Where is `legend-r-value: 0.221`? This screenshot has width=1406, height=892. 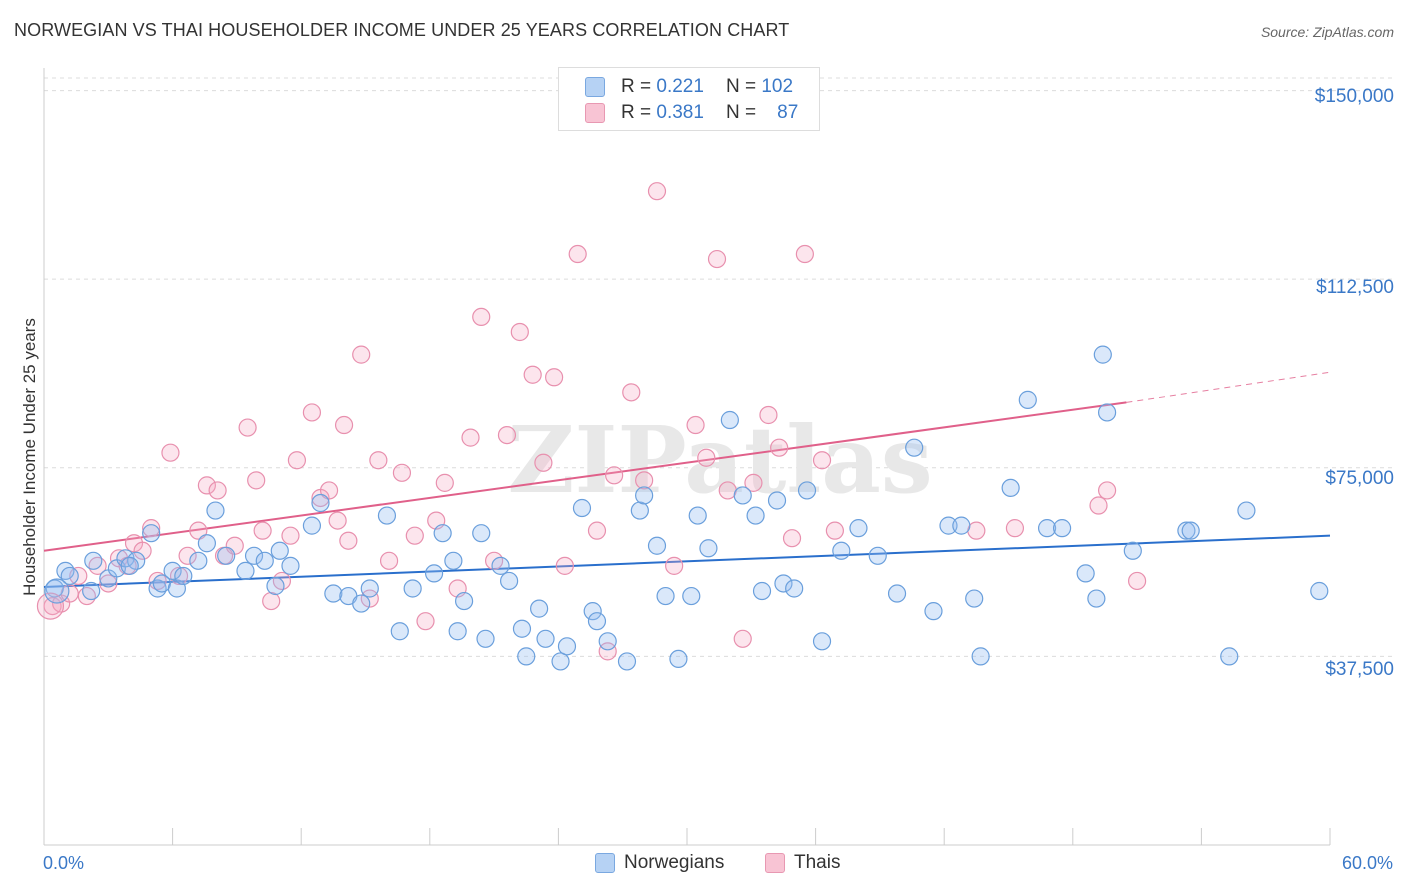 legend-r-value: 0.221 is located at coordinates (680, 86).